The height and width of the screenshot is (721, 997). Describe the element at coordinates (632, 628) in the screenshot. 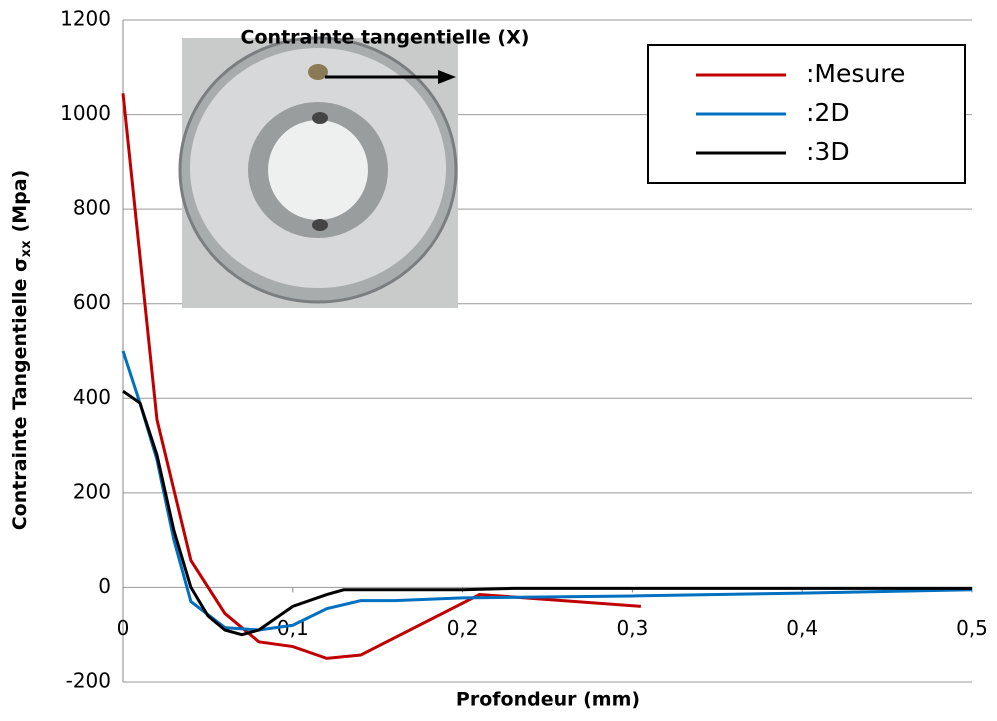

I see `x-tick-label: 0,3` at that location.